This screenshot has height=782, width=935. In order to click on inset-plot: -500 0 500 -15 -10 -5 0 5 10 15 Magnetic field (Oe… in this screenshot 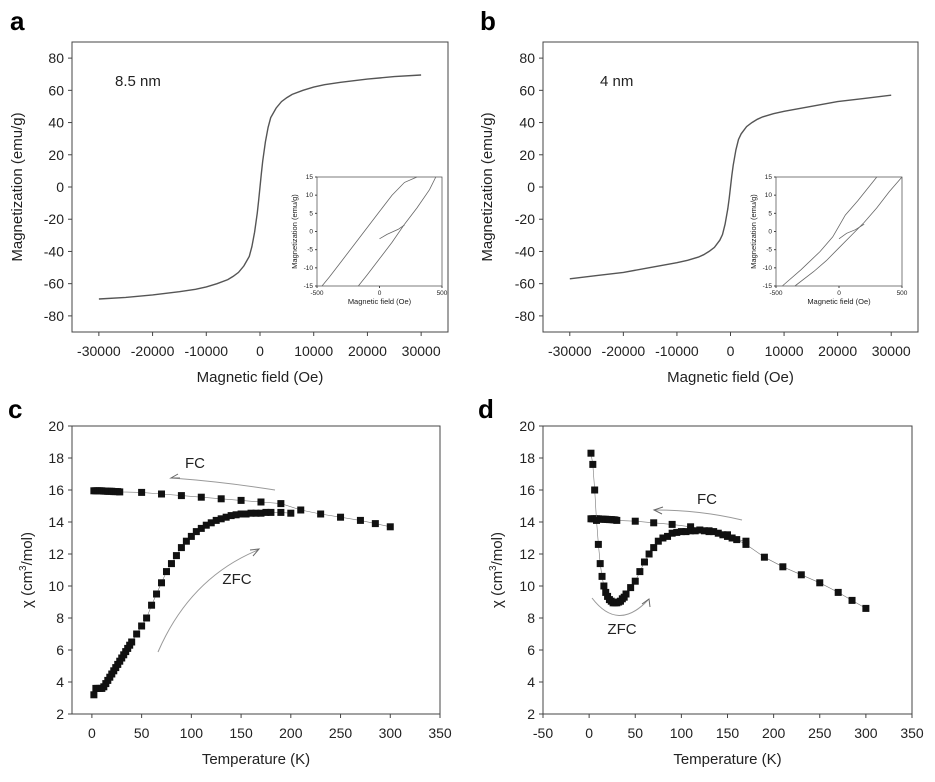, I will do `click(369, 240)`.